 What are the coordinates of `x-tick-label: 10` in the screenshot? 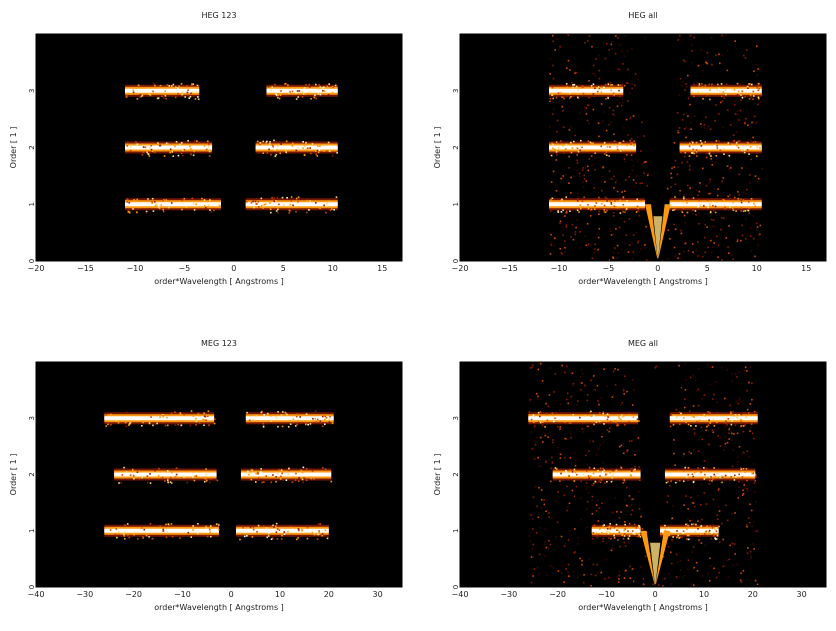 It's located at (757, 268).